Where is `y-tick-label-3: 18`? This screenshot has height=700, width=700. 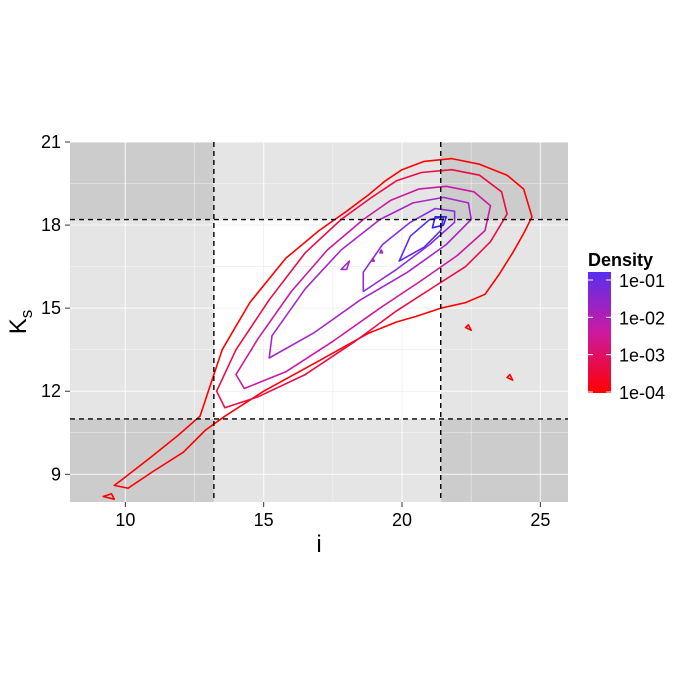
y-tick-label-3: 18 is located at coordinates (51, 225).